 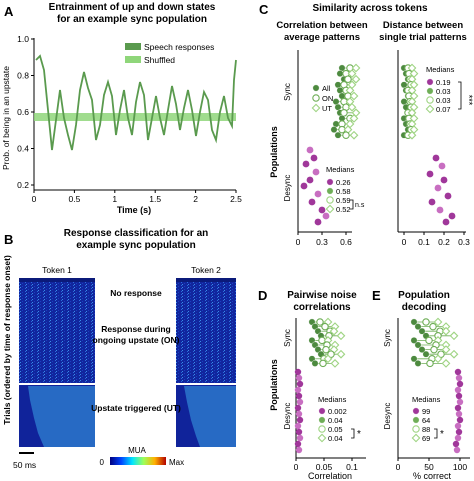 What do you see at coordinates (330, 476) in the screenshot?
I see `panel-d-xlabel: Correlation` at bounding box center [330, 476].